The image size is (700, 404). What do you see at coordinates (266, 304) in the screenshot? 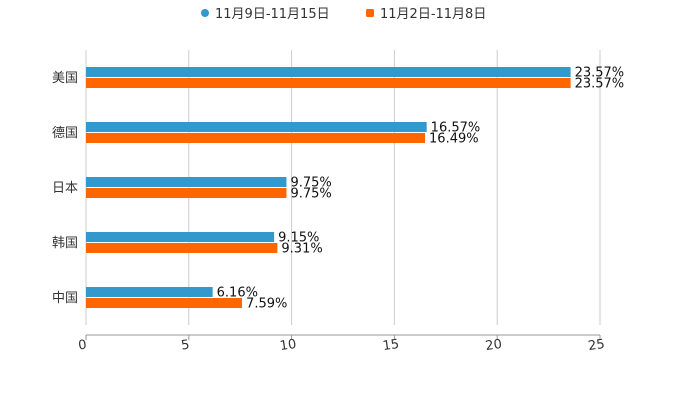
I see `data-label: 7.59%` at bounding box center [266, 304].